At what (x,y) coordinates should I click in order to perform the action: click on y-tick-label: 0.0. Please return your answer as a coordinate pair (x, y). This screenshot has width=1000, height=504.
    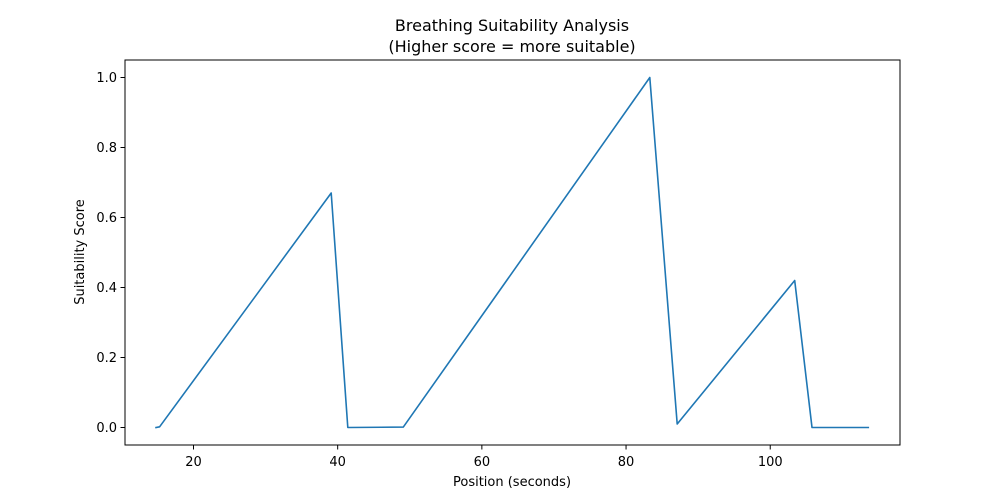
    Looking at the image, I should click on (106, 428).